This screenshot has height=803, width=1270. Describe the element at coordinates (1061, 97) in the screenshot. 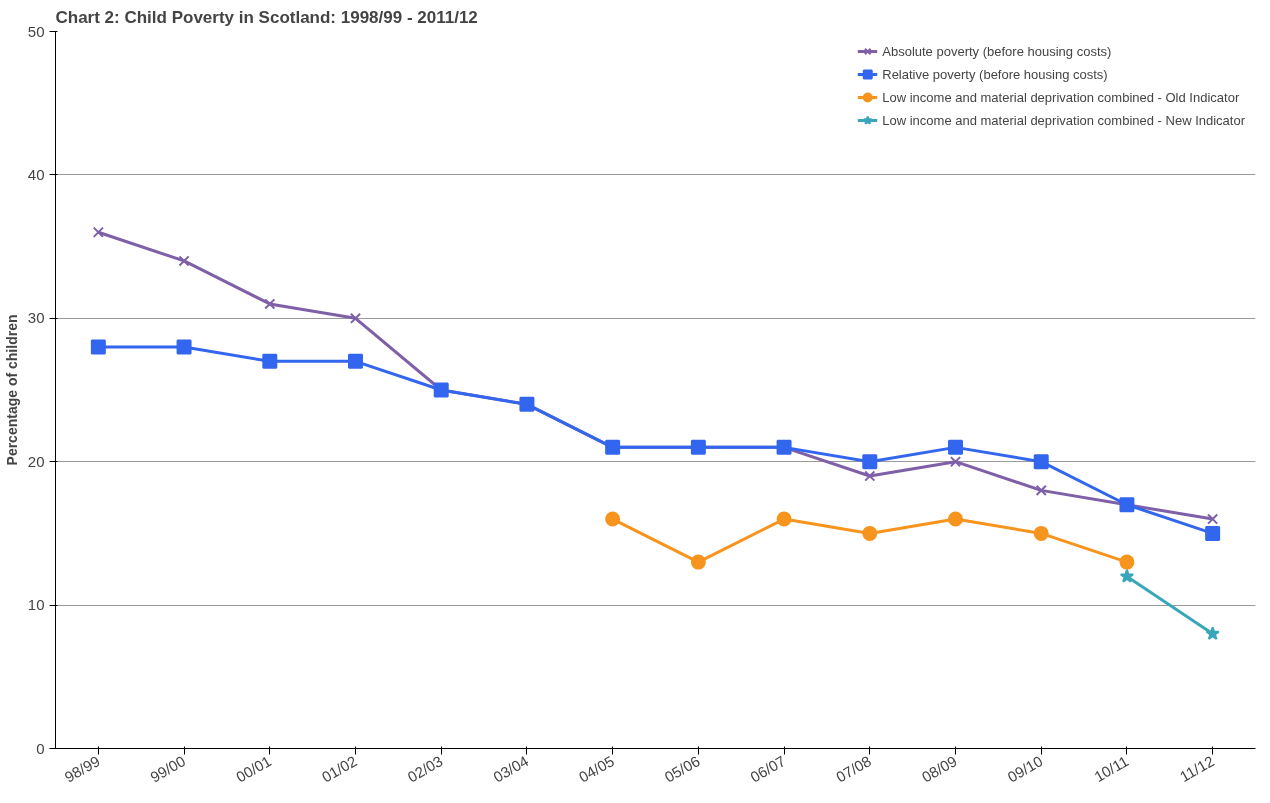

I see `legend-label: Low income and material deprivation combined - Old Indicator` at that location.